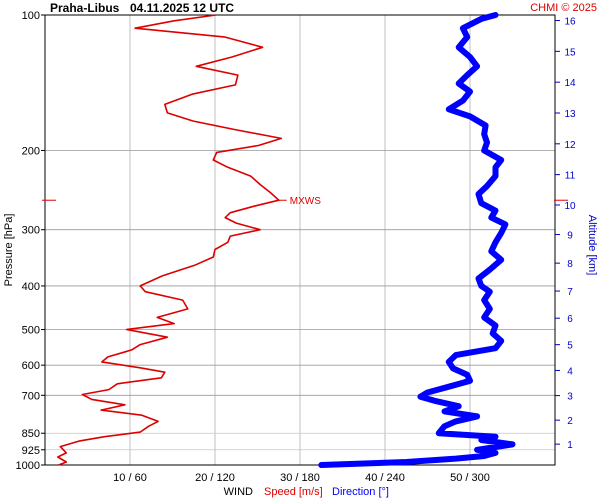 The image size is (600, 500). I want to click on altitude-tick-label: 15, so click(570, 52).